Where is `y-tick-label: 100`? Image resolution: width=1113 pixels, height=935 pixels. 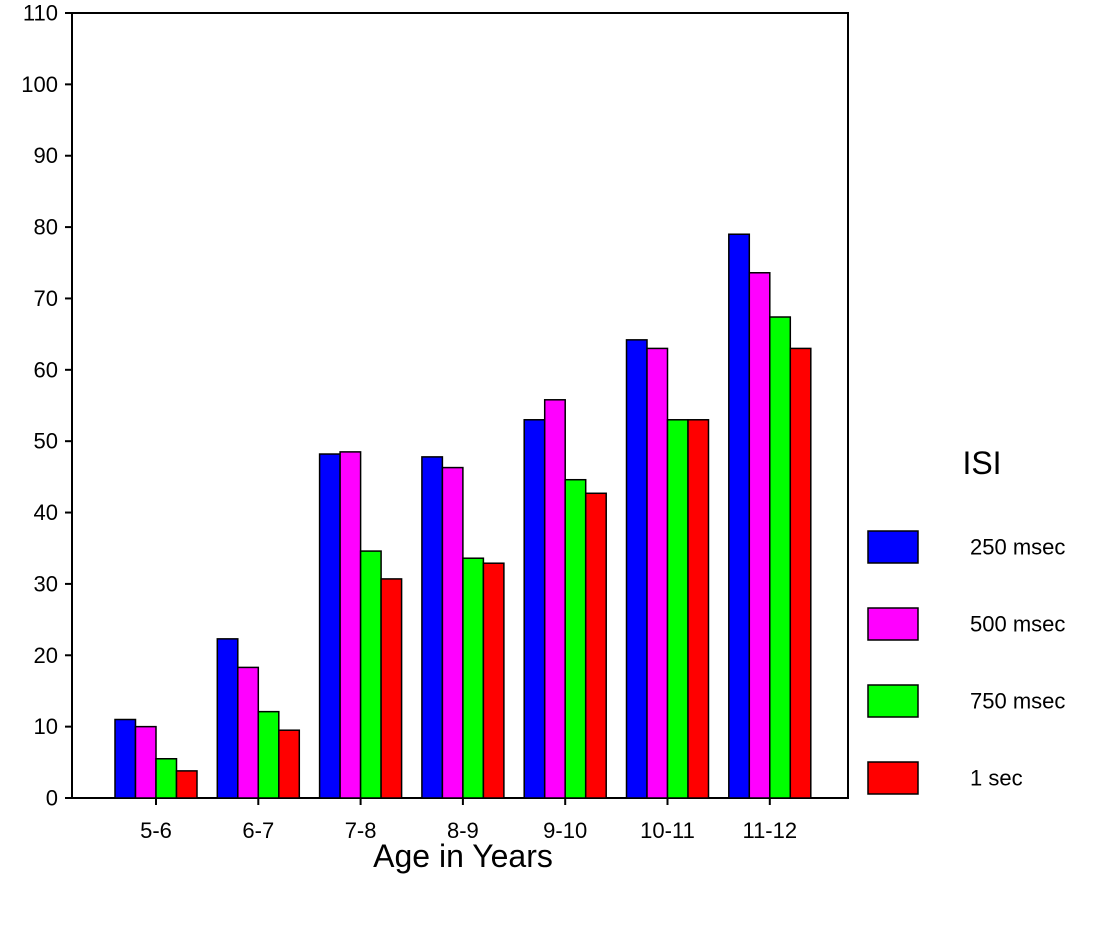
y-tick-label: 100 is located at coordinates (39, 84).